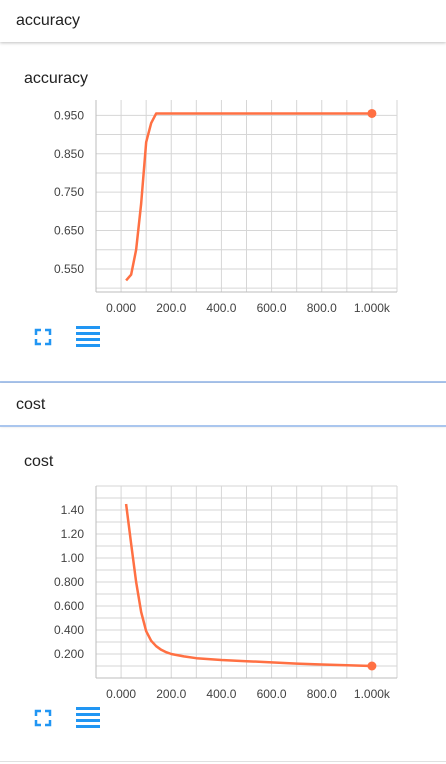 This screenshot has width=446, height=764. What do you see at coordinates (69, 231) in the screenshot?
I see `y-tick-label: 0.650` at bounding box center [69, 231].